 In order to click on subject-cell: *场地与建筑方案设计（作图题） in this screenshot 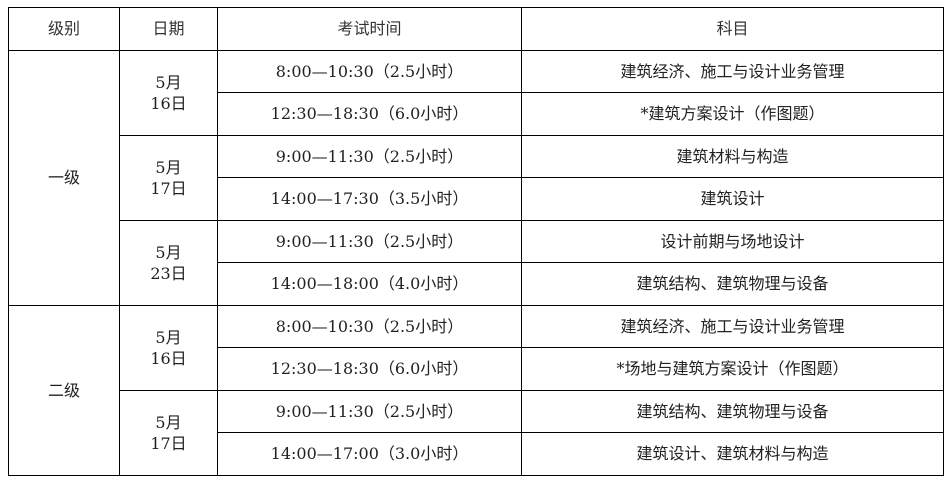, I will do `click(732, 369)`.